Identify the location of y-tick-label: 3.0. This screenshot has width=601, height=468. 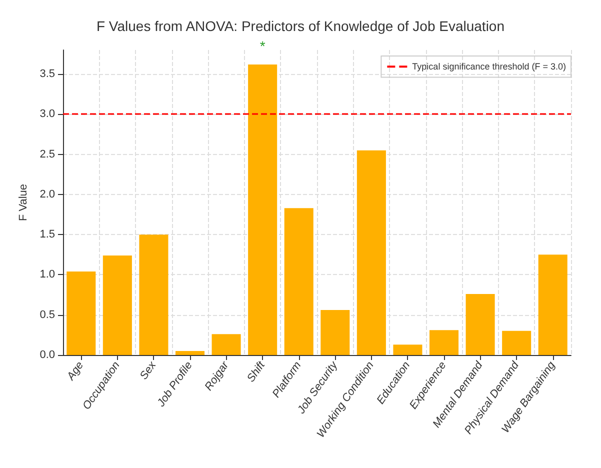
(47, 114).